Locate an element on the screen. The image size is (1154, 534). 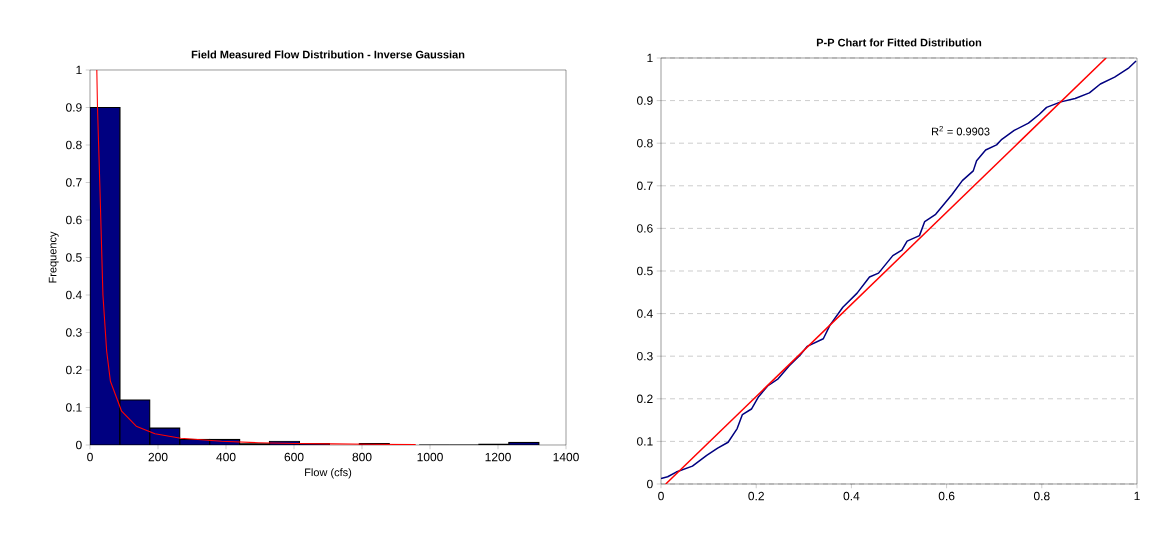
annotation: R$^{2}$ = 0.9903 is located at coordinates (961, 130).